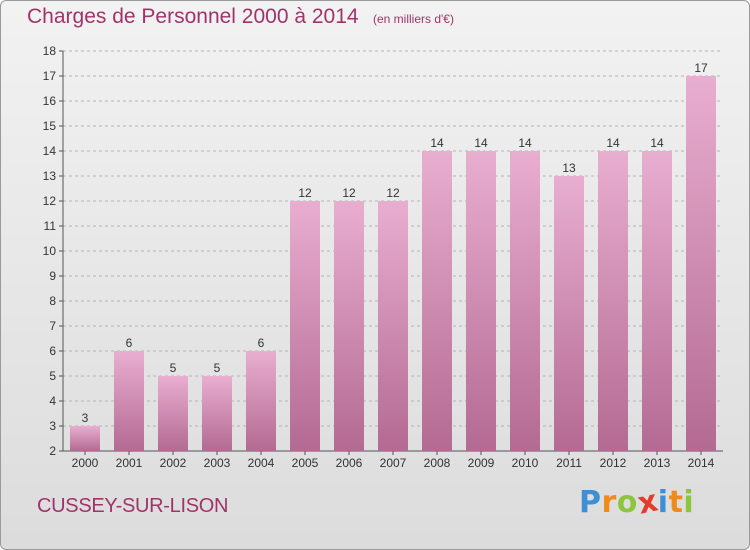  Describe the element at coordinates (349, 193) in the screenshot. I see `value-label-2006: 12` at that location.